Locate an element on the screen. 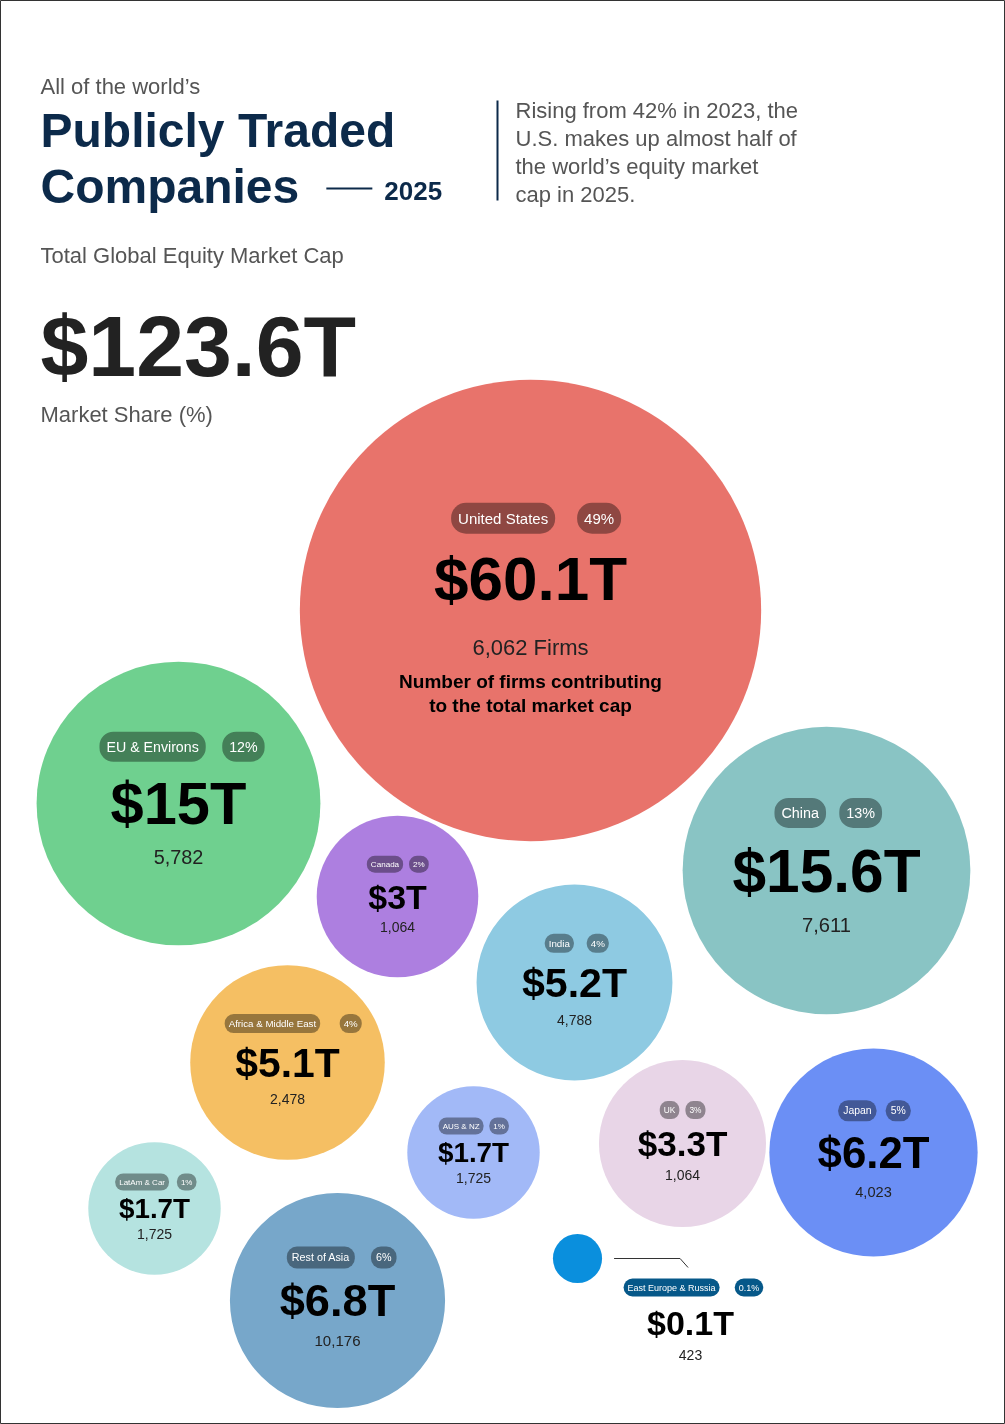 This screenshot has height=1424, width=1005. text: Total Global Equity Market Cap is located at coordinates (192, 255).